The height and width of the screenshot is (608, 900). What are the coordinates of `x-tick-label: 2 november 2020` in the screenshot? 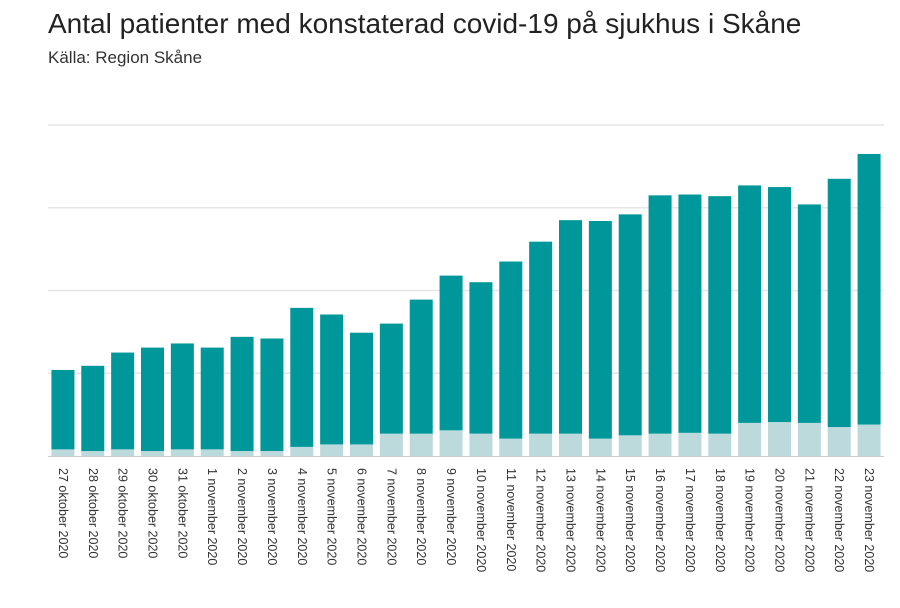 It's located at (242, 516).